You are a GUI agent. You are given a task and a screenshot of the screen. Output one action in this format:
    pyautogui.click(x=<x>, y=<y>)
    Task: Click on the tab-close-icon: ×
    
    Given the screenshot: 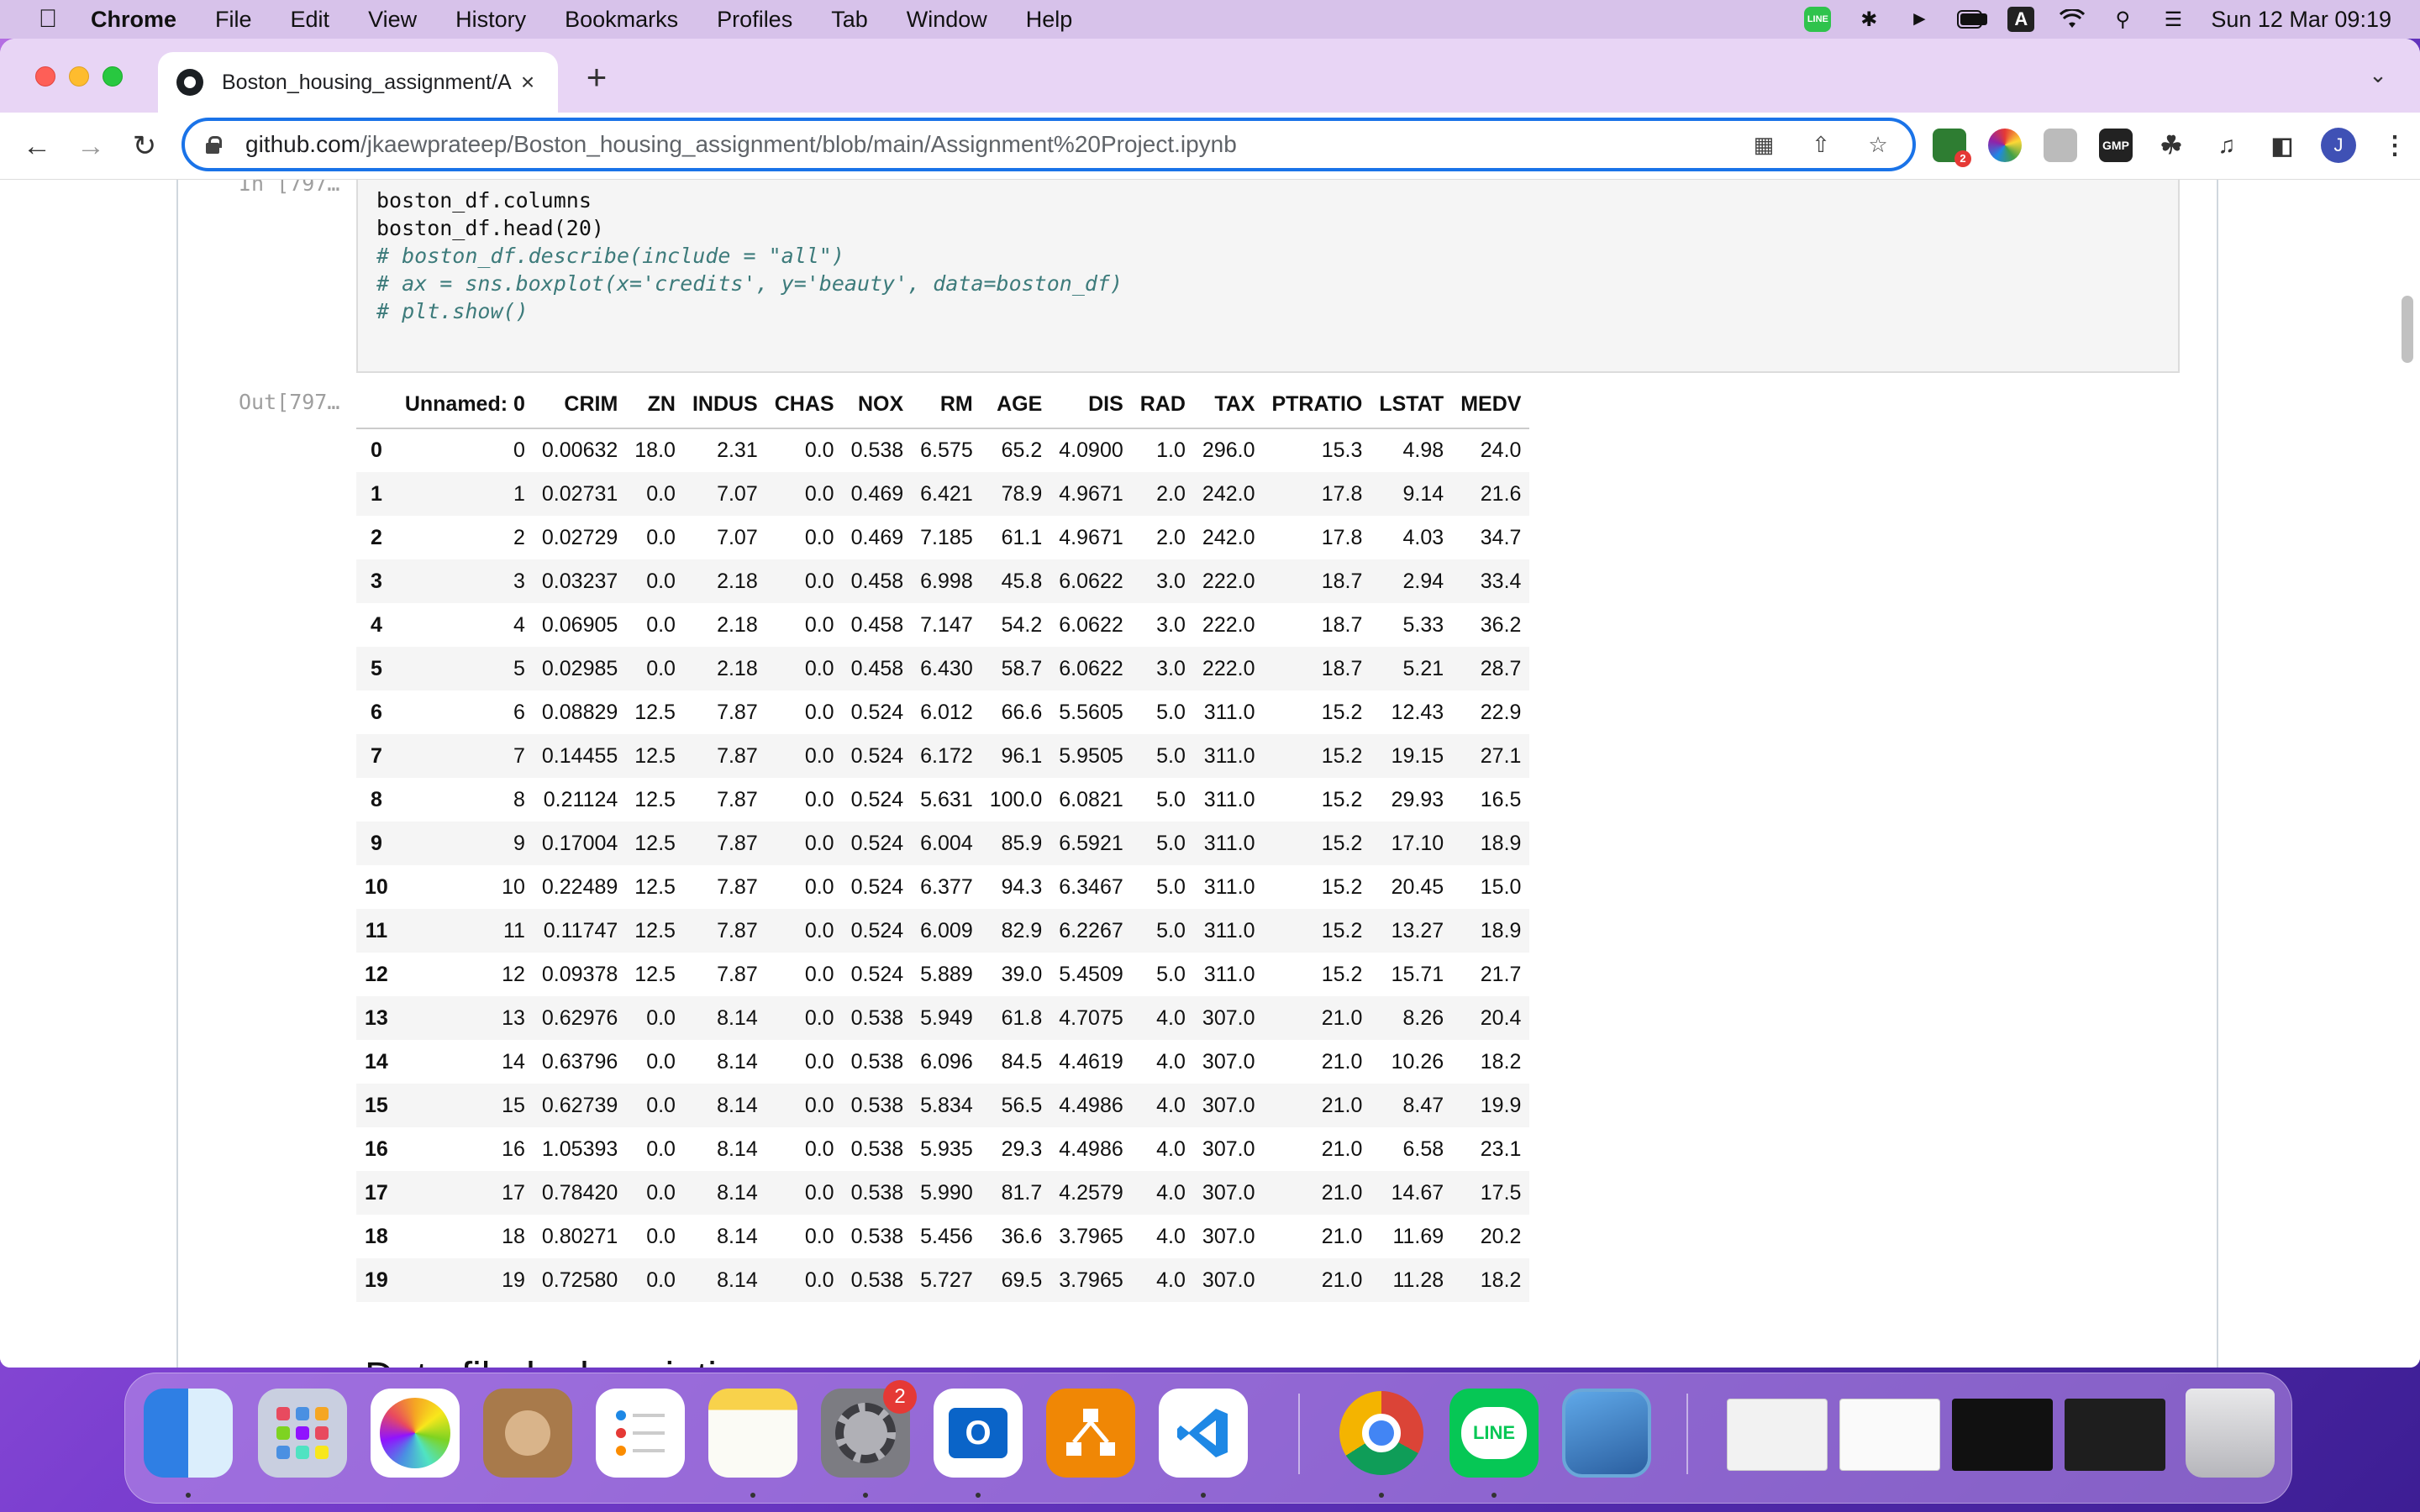 What is the action you would take?
    pyautogui.click(x=527, y=82)
    